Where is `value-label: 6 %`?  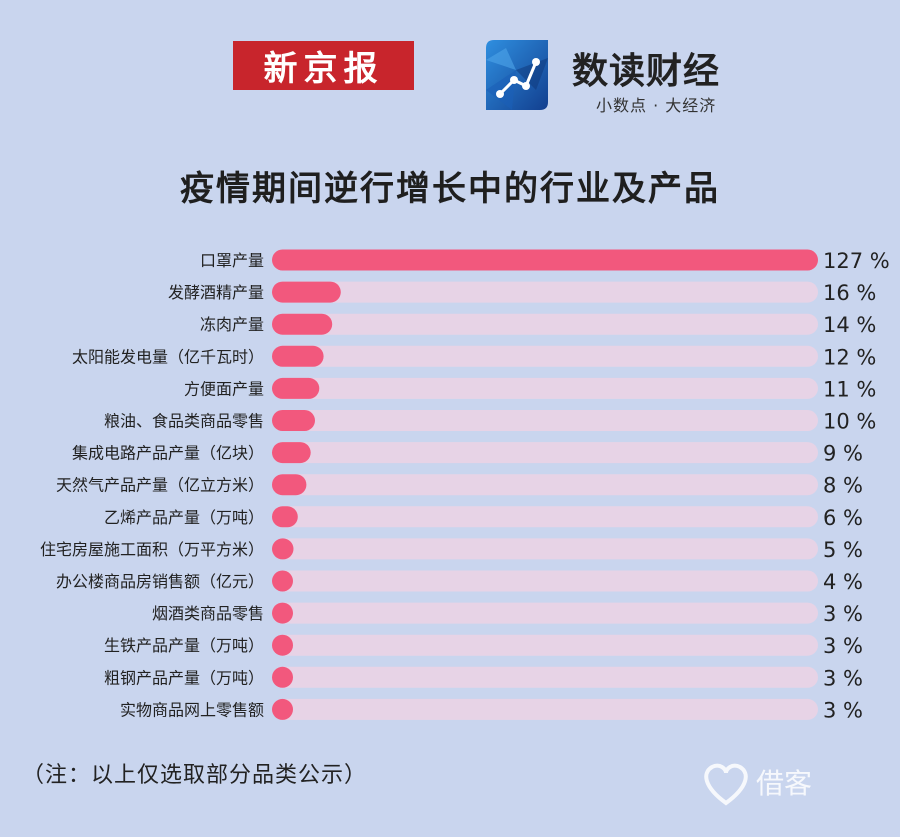
value-label: 6 % is located at coordinates (843, 518).